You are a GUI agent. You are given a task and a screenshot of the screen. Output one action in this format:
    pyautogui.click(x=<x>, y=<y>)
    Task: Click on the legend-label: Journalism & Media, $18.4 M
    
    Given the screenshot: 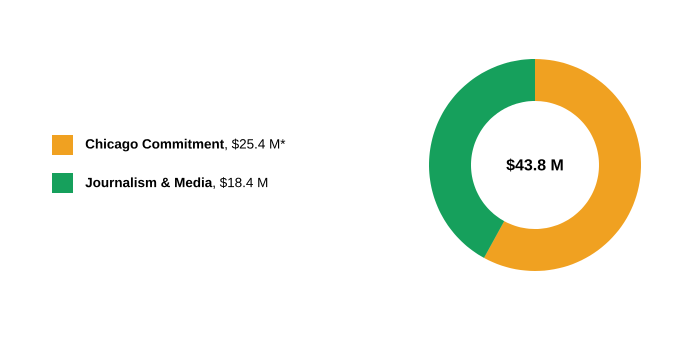 What is the action you would take?
    pyautogui.click(x=176, y=183)
    